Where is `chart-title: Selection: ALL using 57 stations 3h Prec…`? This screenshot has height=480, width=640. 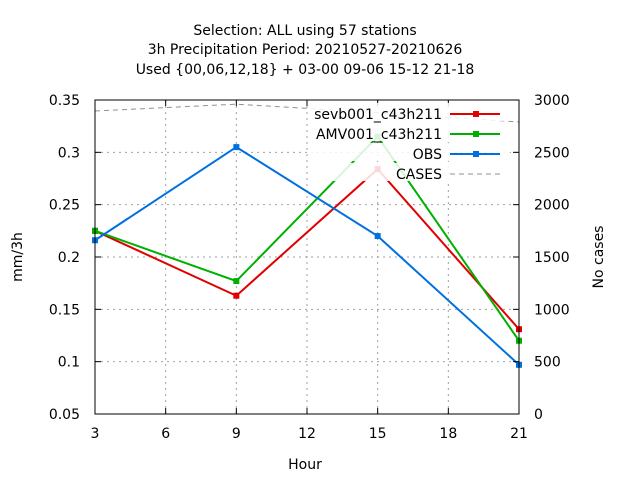 chart-title: Selection: ALL using 57 stations 3h Prec… is located at coordinates (305, 50).